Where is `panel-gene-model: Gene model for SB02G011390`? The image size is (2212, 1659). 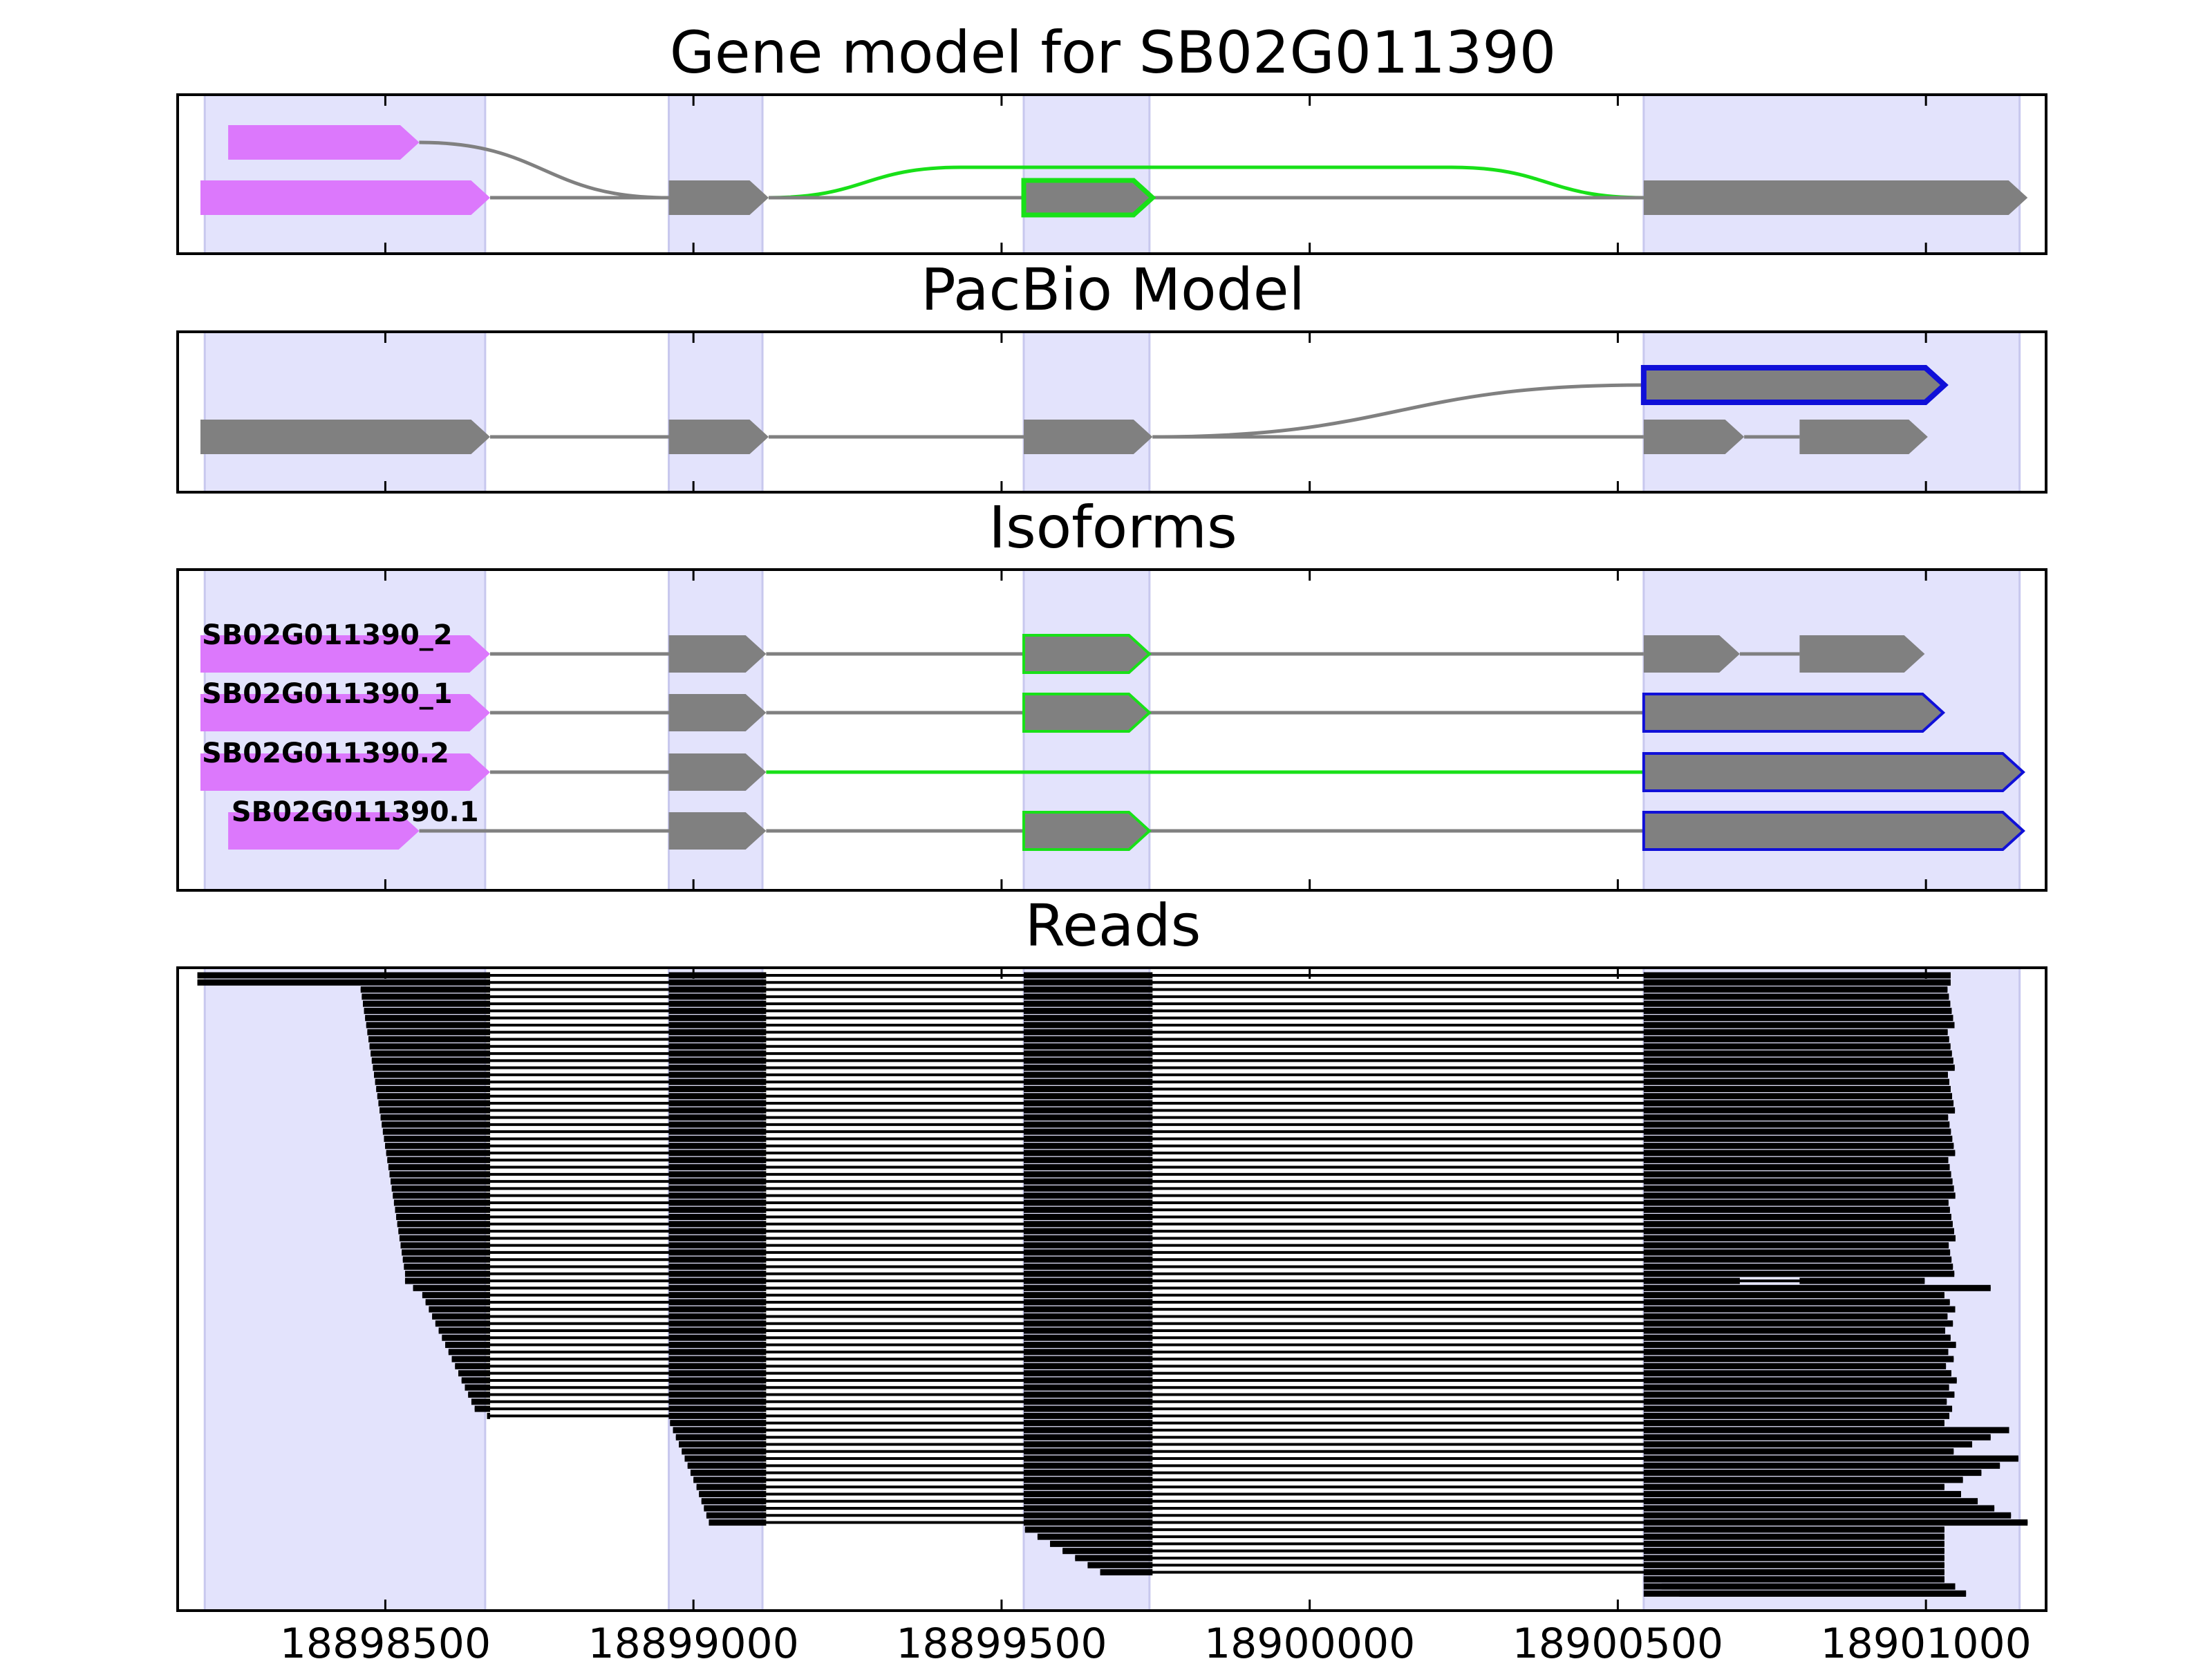
panel-gene-model: Gene model for SB02G011390 is located at coordinates (1111, 137).